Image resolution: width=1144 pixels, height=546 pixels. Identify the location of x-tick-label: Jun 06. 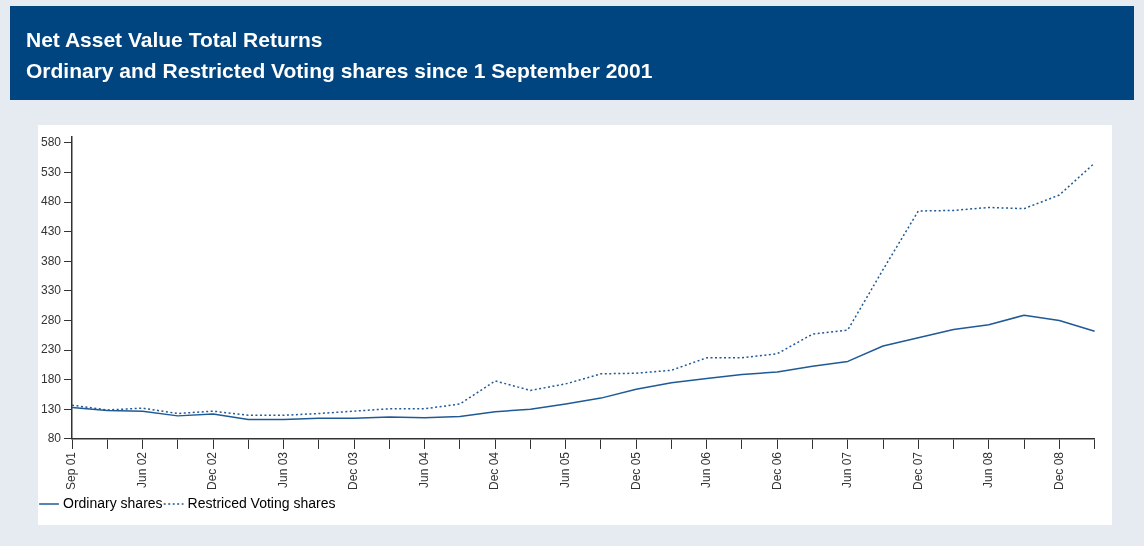
(706, 469).